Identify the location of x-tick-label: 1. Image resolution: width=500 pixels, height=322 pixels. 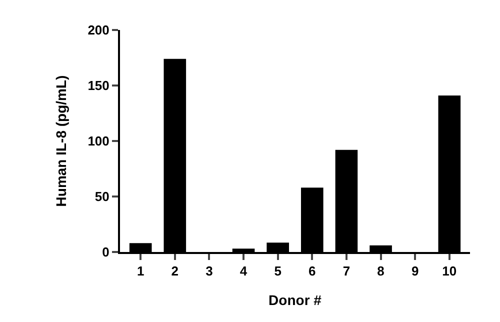
(140, 271).